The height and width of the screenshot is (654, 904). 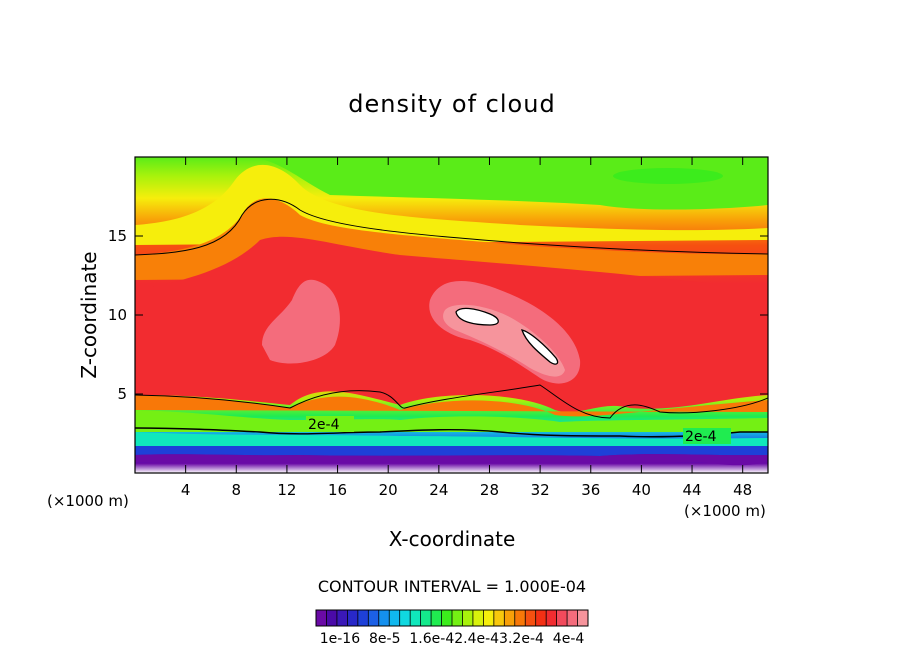 What do you see at coordinates (701, 437) in the screenshot?
I see `contour-label-right: 2e-4` at bounding box center [701, 437].